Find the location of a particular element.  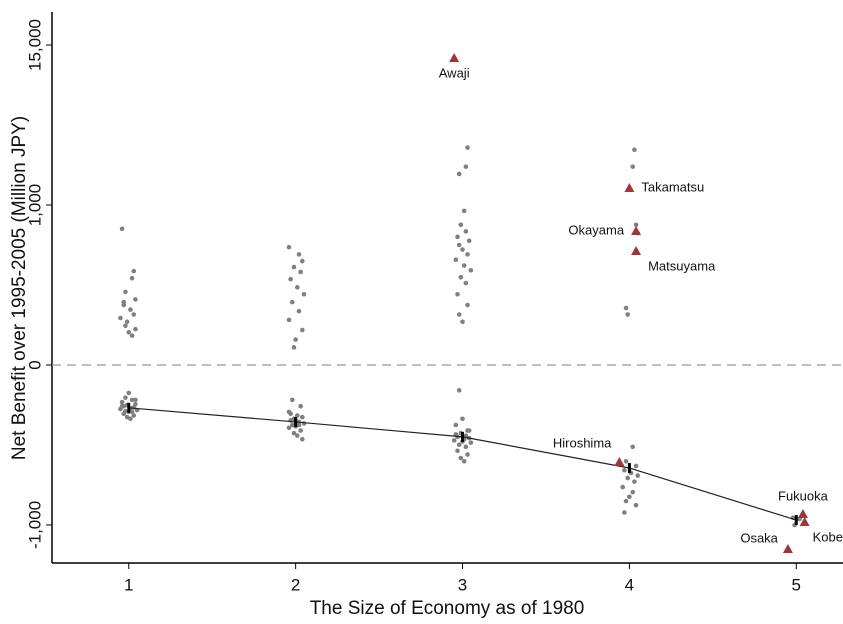

point-label: Osaka is located at coordinates (759, 537).